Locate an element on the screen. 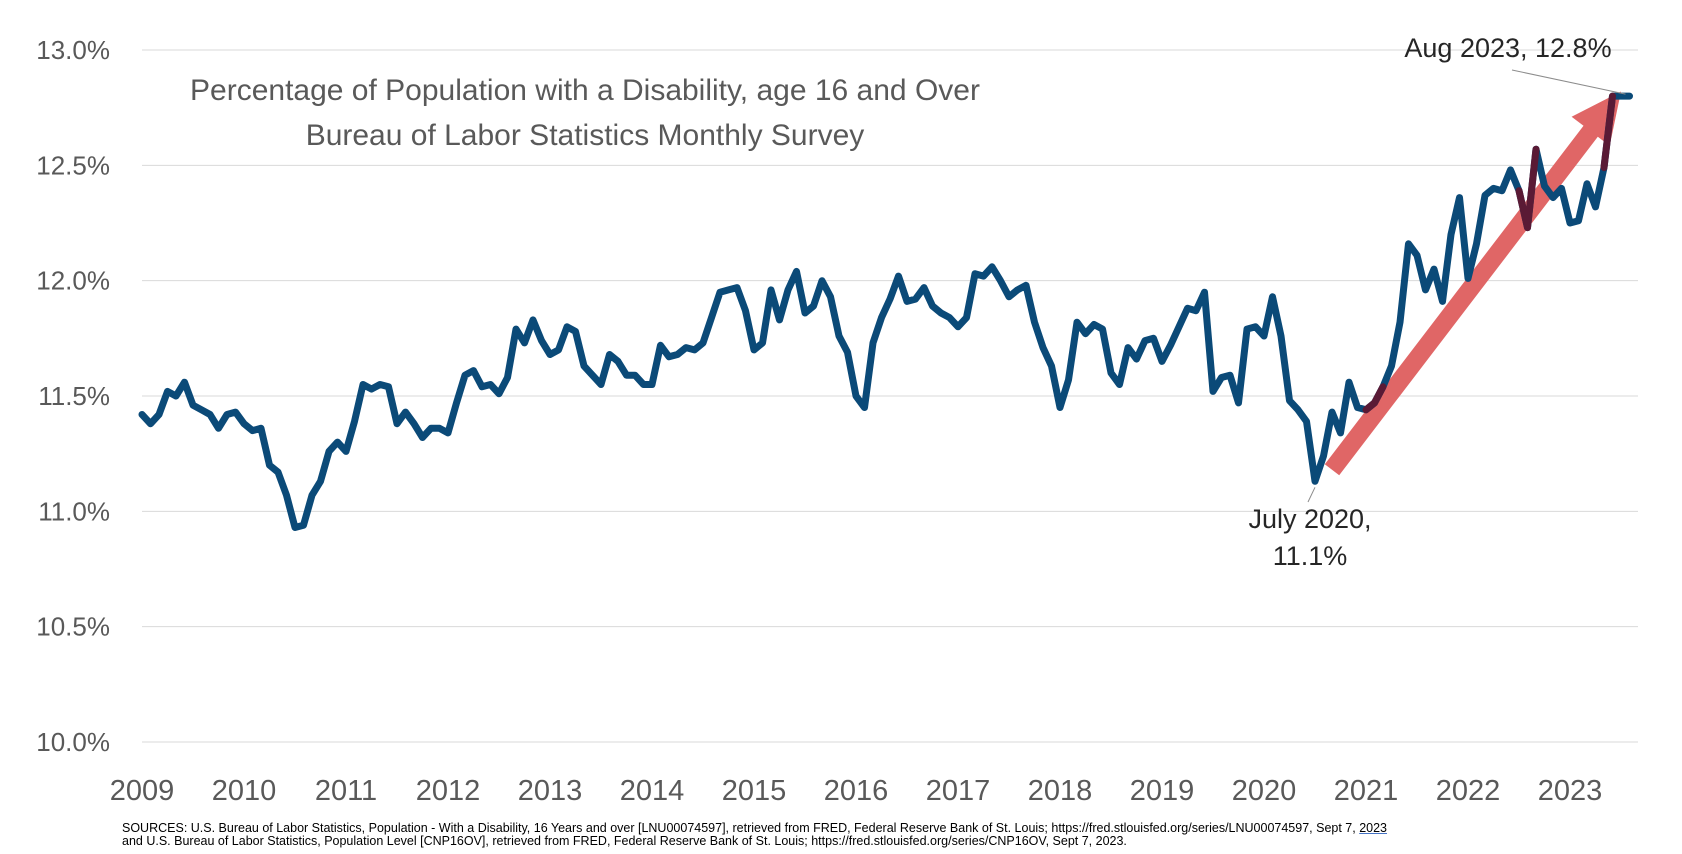 This screenshot has width=1682, height=854. x-tick-label: 2009 is located at coordinates (142, 791).